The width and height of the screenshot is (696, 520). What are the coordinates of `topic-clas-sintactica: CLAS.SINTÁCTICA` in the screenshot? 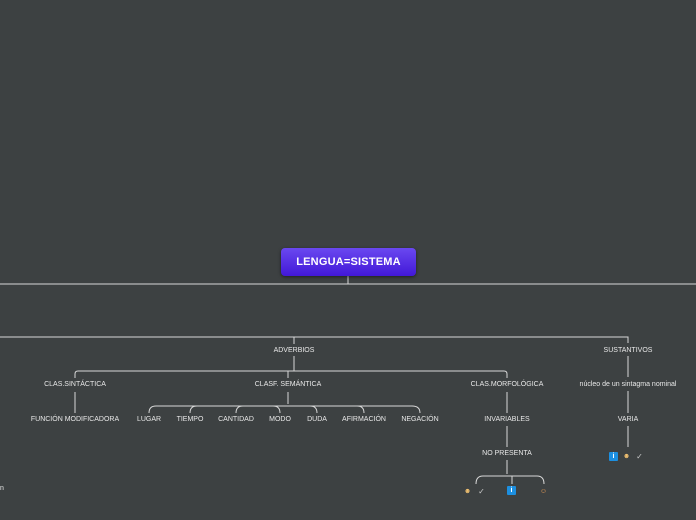 It's located at (75, 384).